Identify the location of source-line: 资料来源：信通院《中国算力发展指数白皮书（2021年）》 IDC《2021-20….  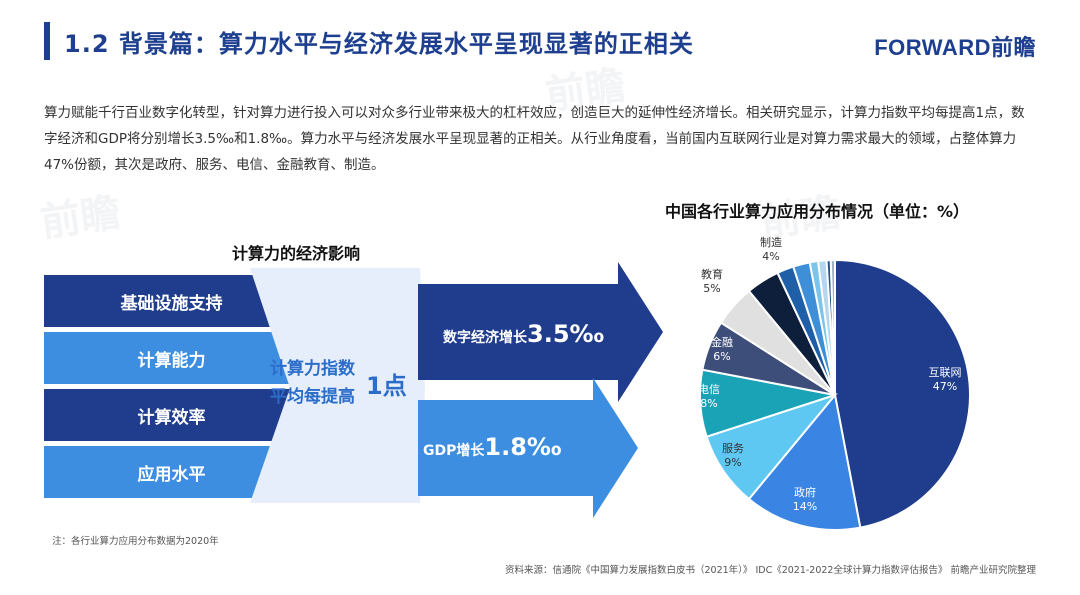
(770, 570).